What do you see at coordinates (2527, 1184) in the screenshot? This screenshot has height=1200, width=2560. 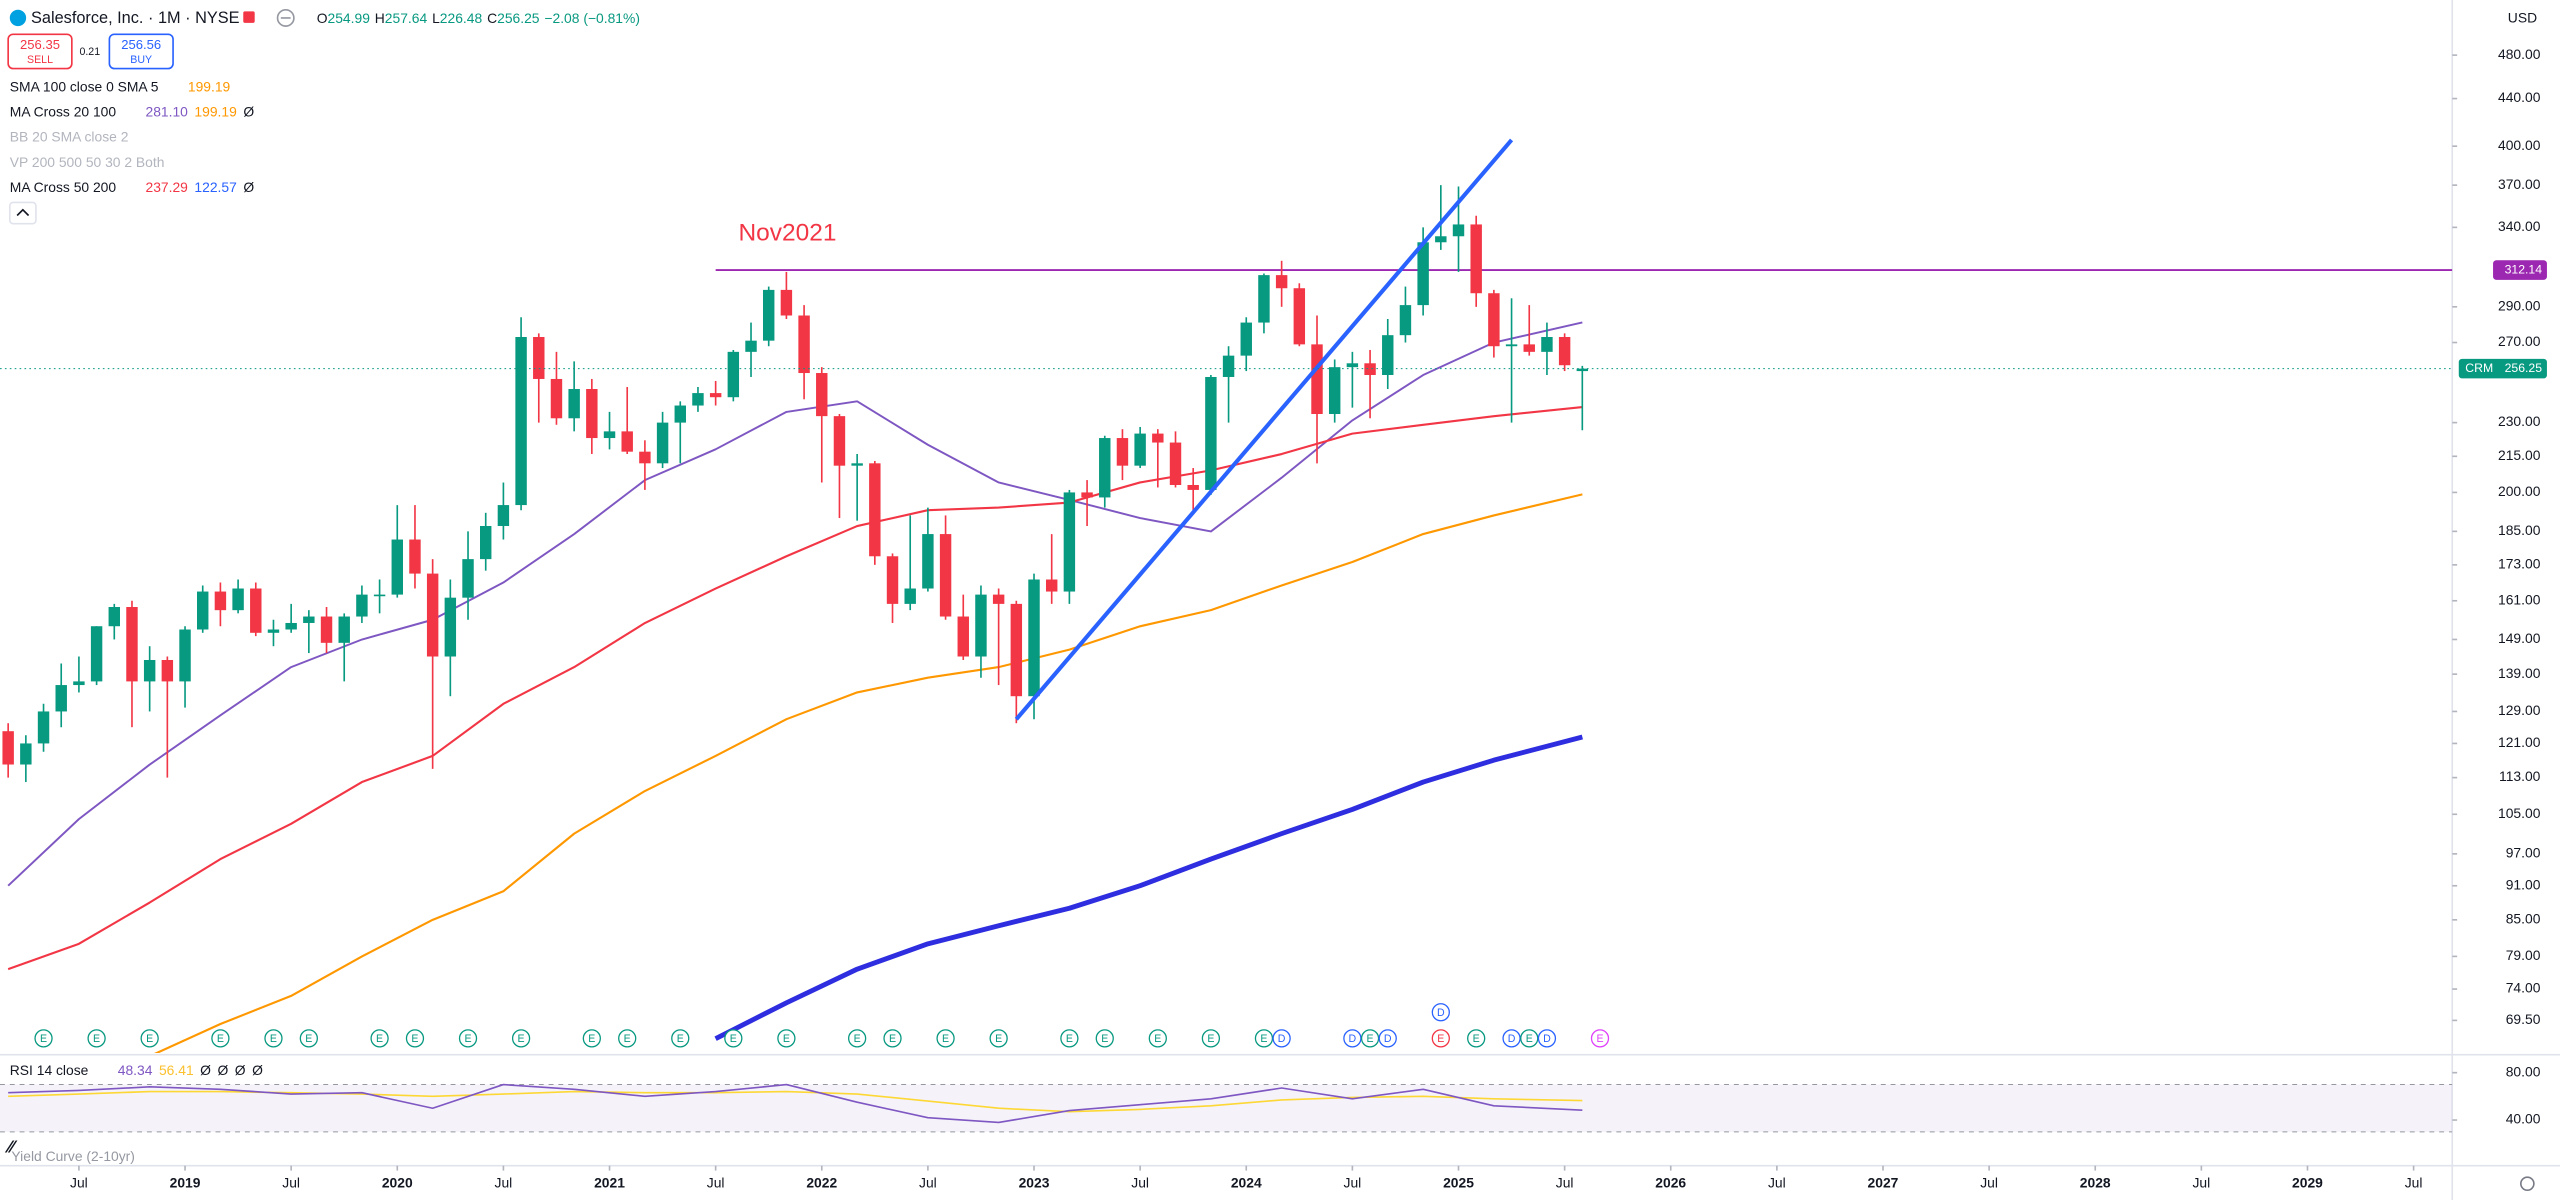 I see `settings-icon` at bounding box center [2527, 1184].